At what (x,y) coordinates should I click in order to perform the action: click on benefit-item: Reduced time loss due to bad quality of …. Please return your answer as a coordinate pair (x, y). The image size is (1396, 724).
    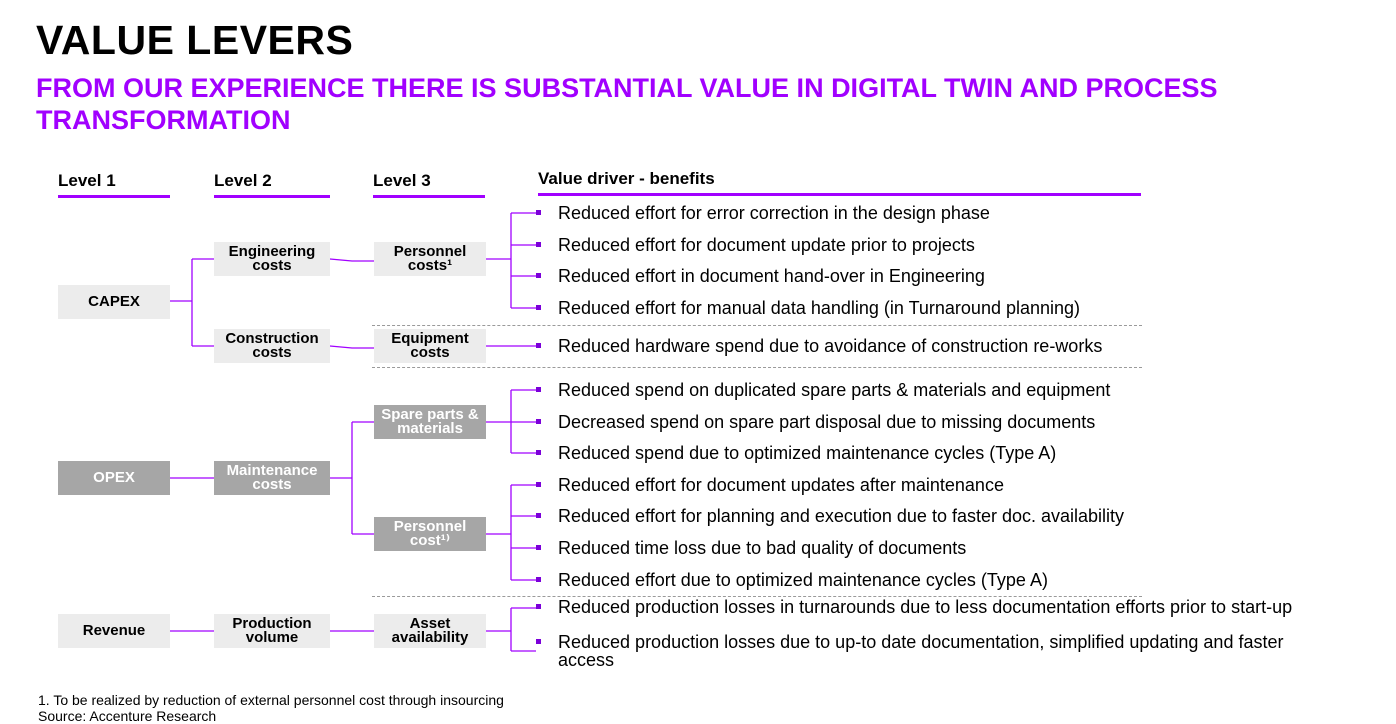
    Looking at the image, I should click on (751, 548).